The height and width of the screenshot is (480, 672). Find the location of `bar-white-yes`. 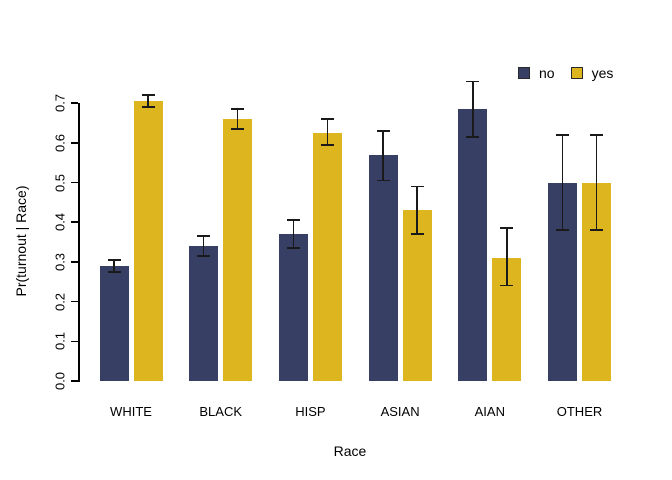

bar-white-yes is located at coordinates (148, 241).